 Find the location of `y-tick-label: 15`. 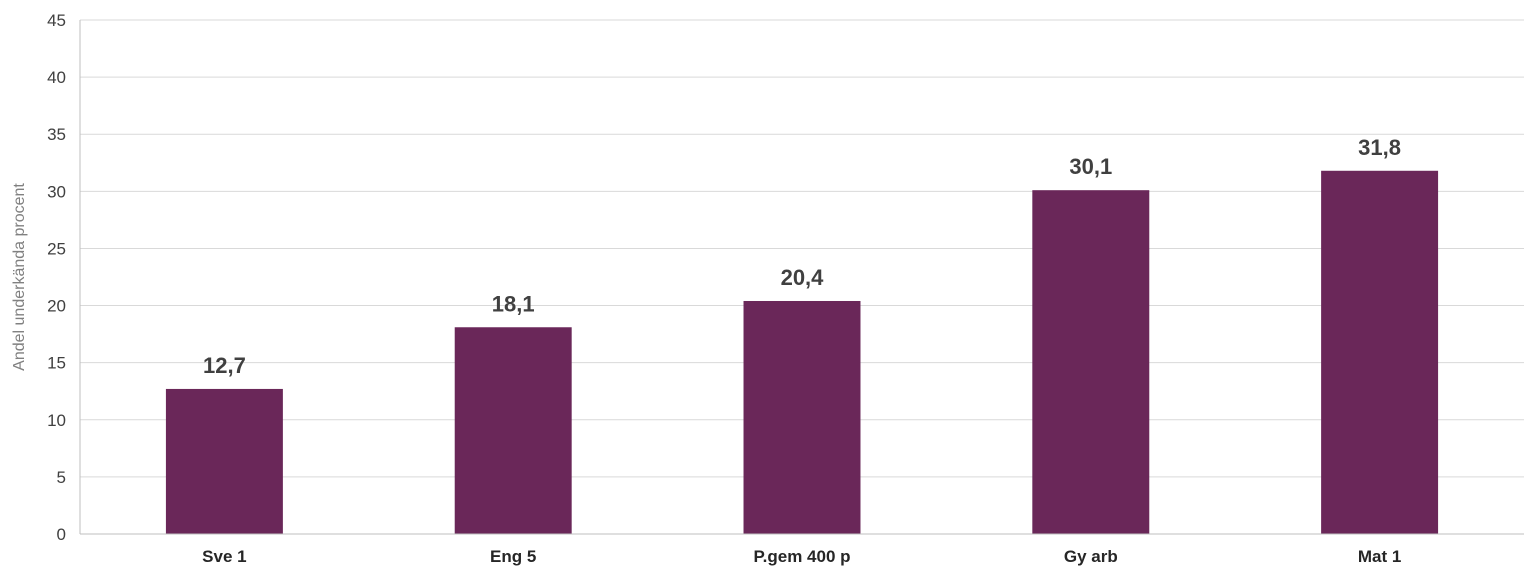

y-tick-label: 15 is located at coordinates (56, 363).